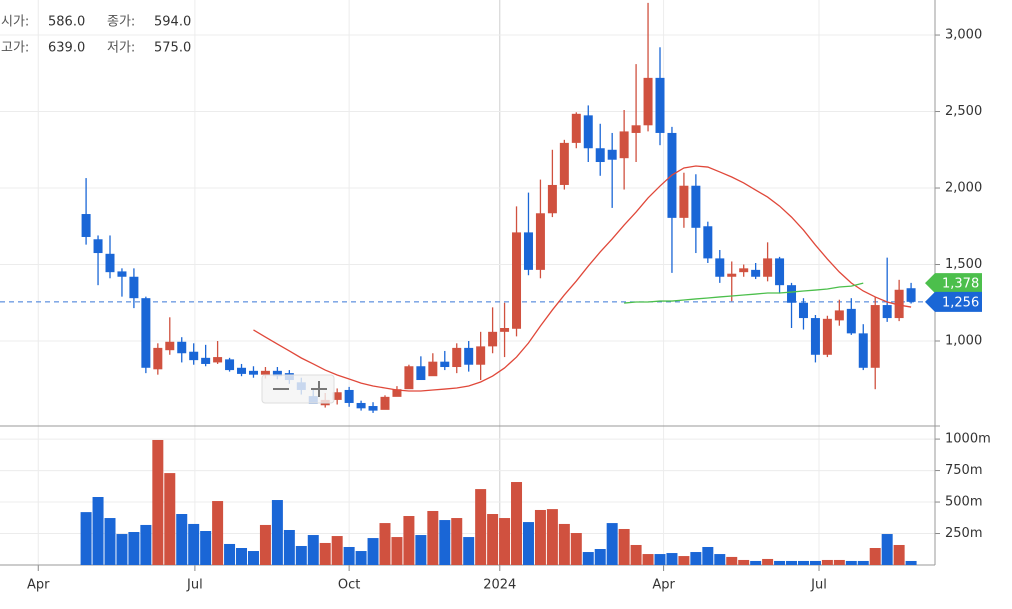  Describe the element at coordinates (66, 22) in the screenshot. I see `info-value: 586.0` at that location.